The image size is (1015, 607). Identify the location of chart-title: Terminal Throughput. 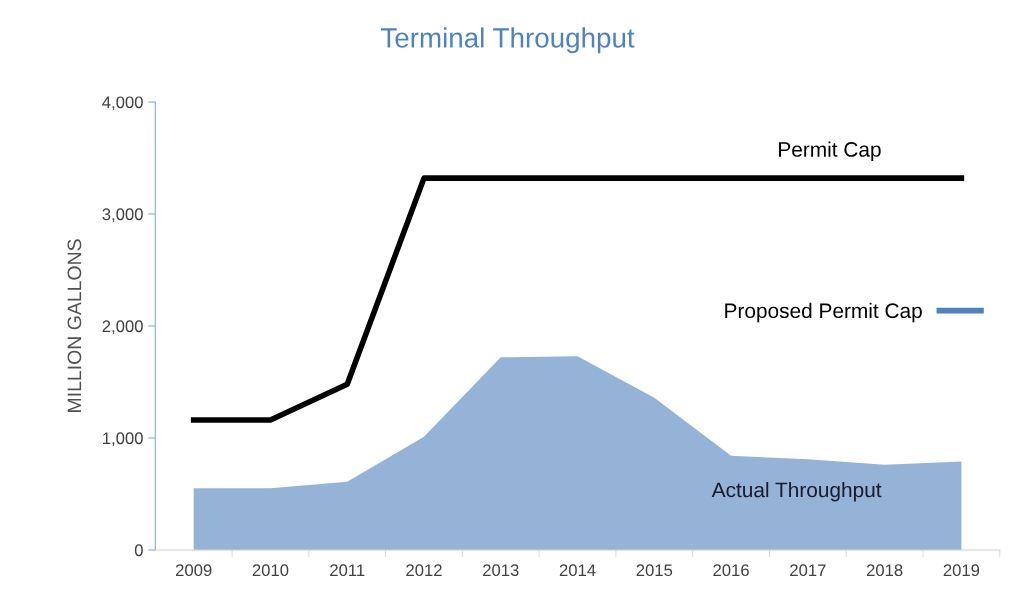
(508, 40).